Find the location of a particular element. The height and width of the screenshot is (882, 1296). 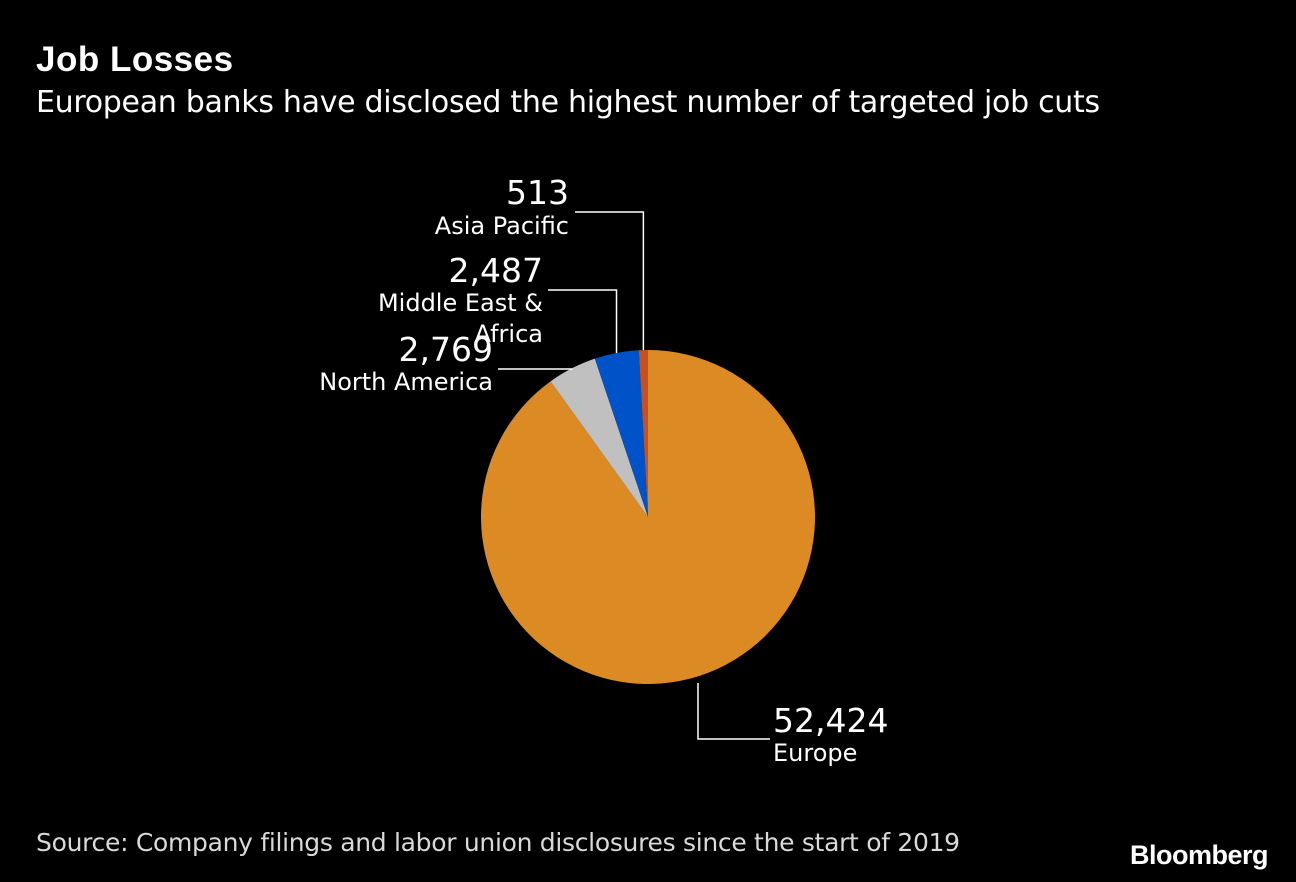

value-label-middle-east-africa: 2,487 is located at coordinates (496, 270).